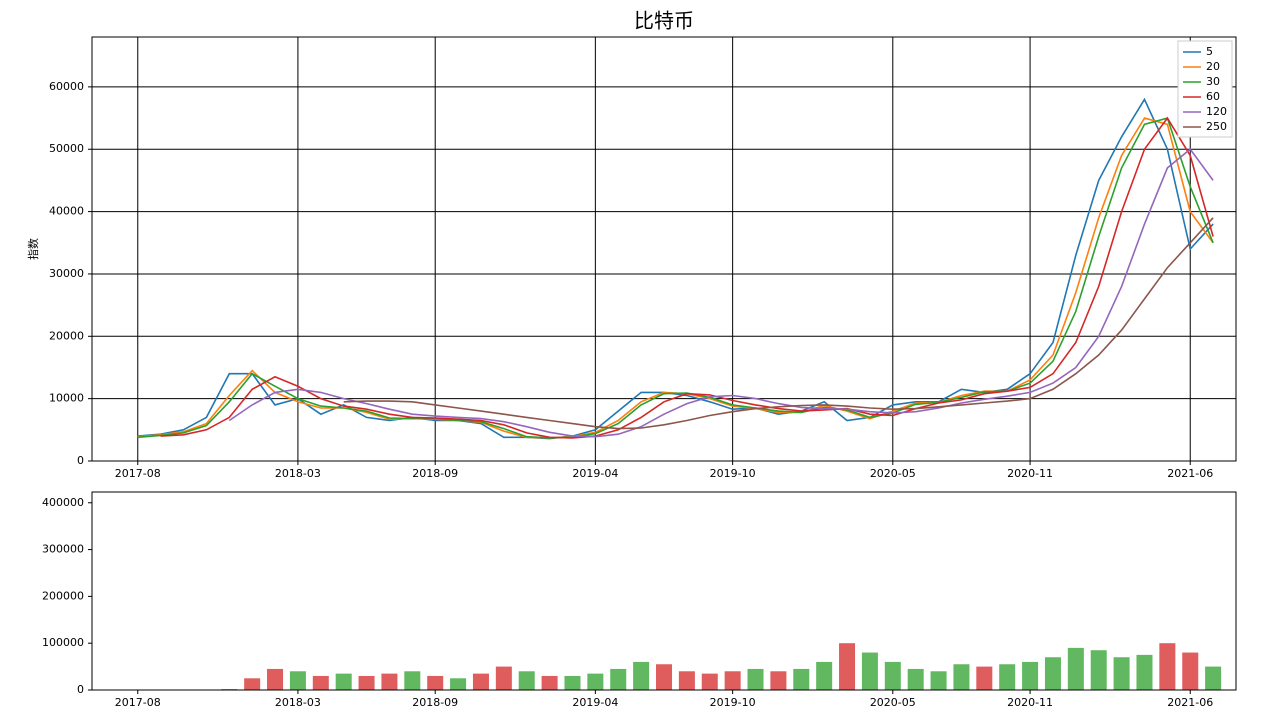  What do you see at coordinates (63, 642) in the screenshot?
I see `y-tick-label: 100000` at bounding box center [63, 642].